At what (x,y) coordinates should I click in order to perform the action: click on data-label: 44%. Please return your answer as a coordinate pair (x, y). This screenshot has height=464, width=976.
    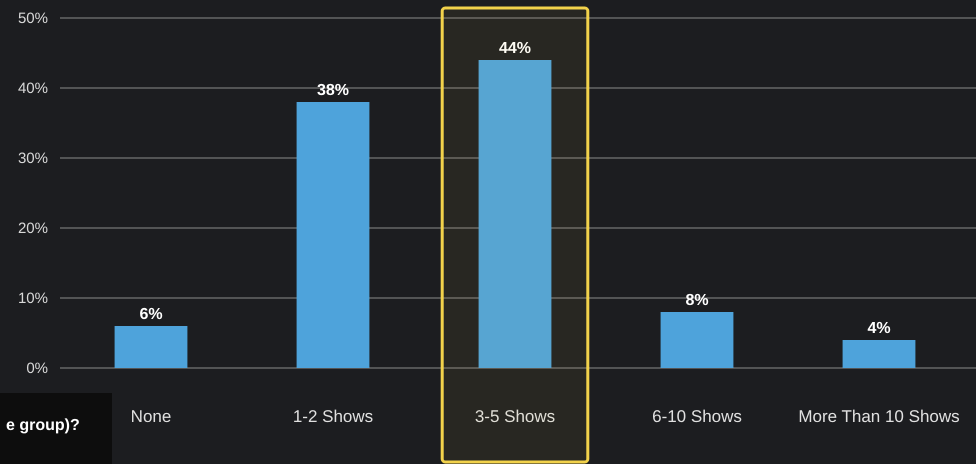
    Looking at the image, I should click on (515, 48).